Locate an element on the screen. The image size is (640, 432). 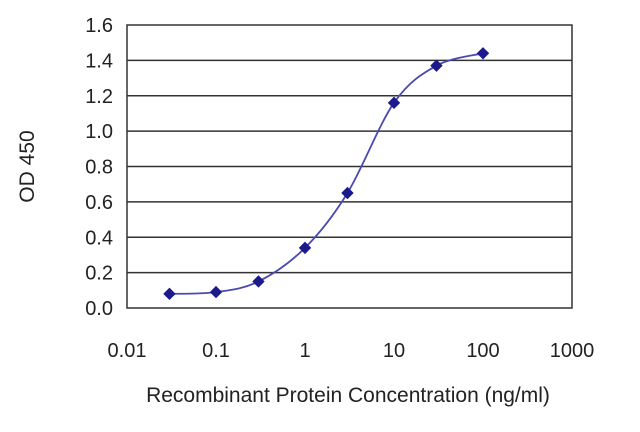
y-tick-label: 0.0 is located at coordinates (99, 309).